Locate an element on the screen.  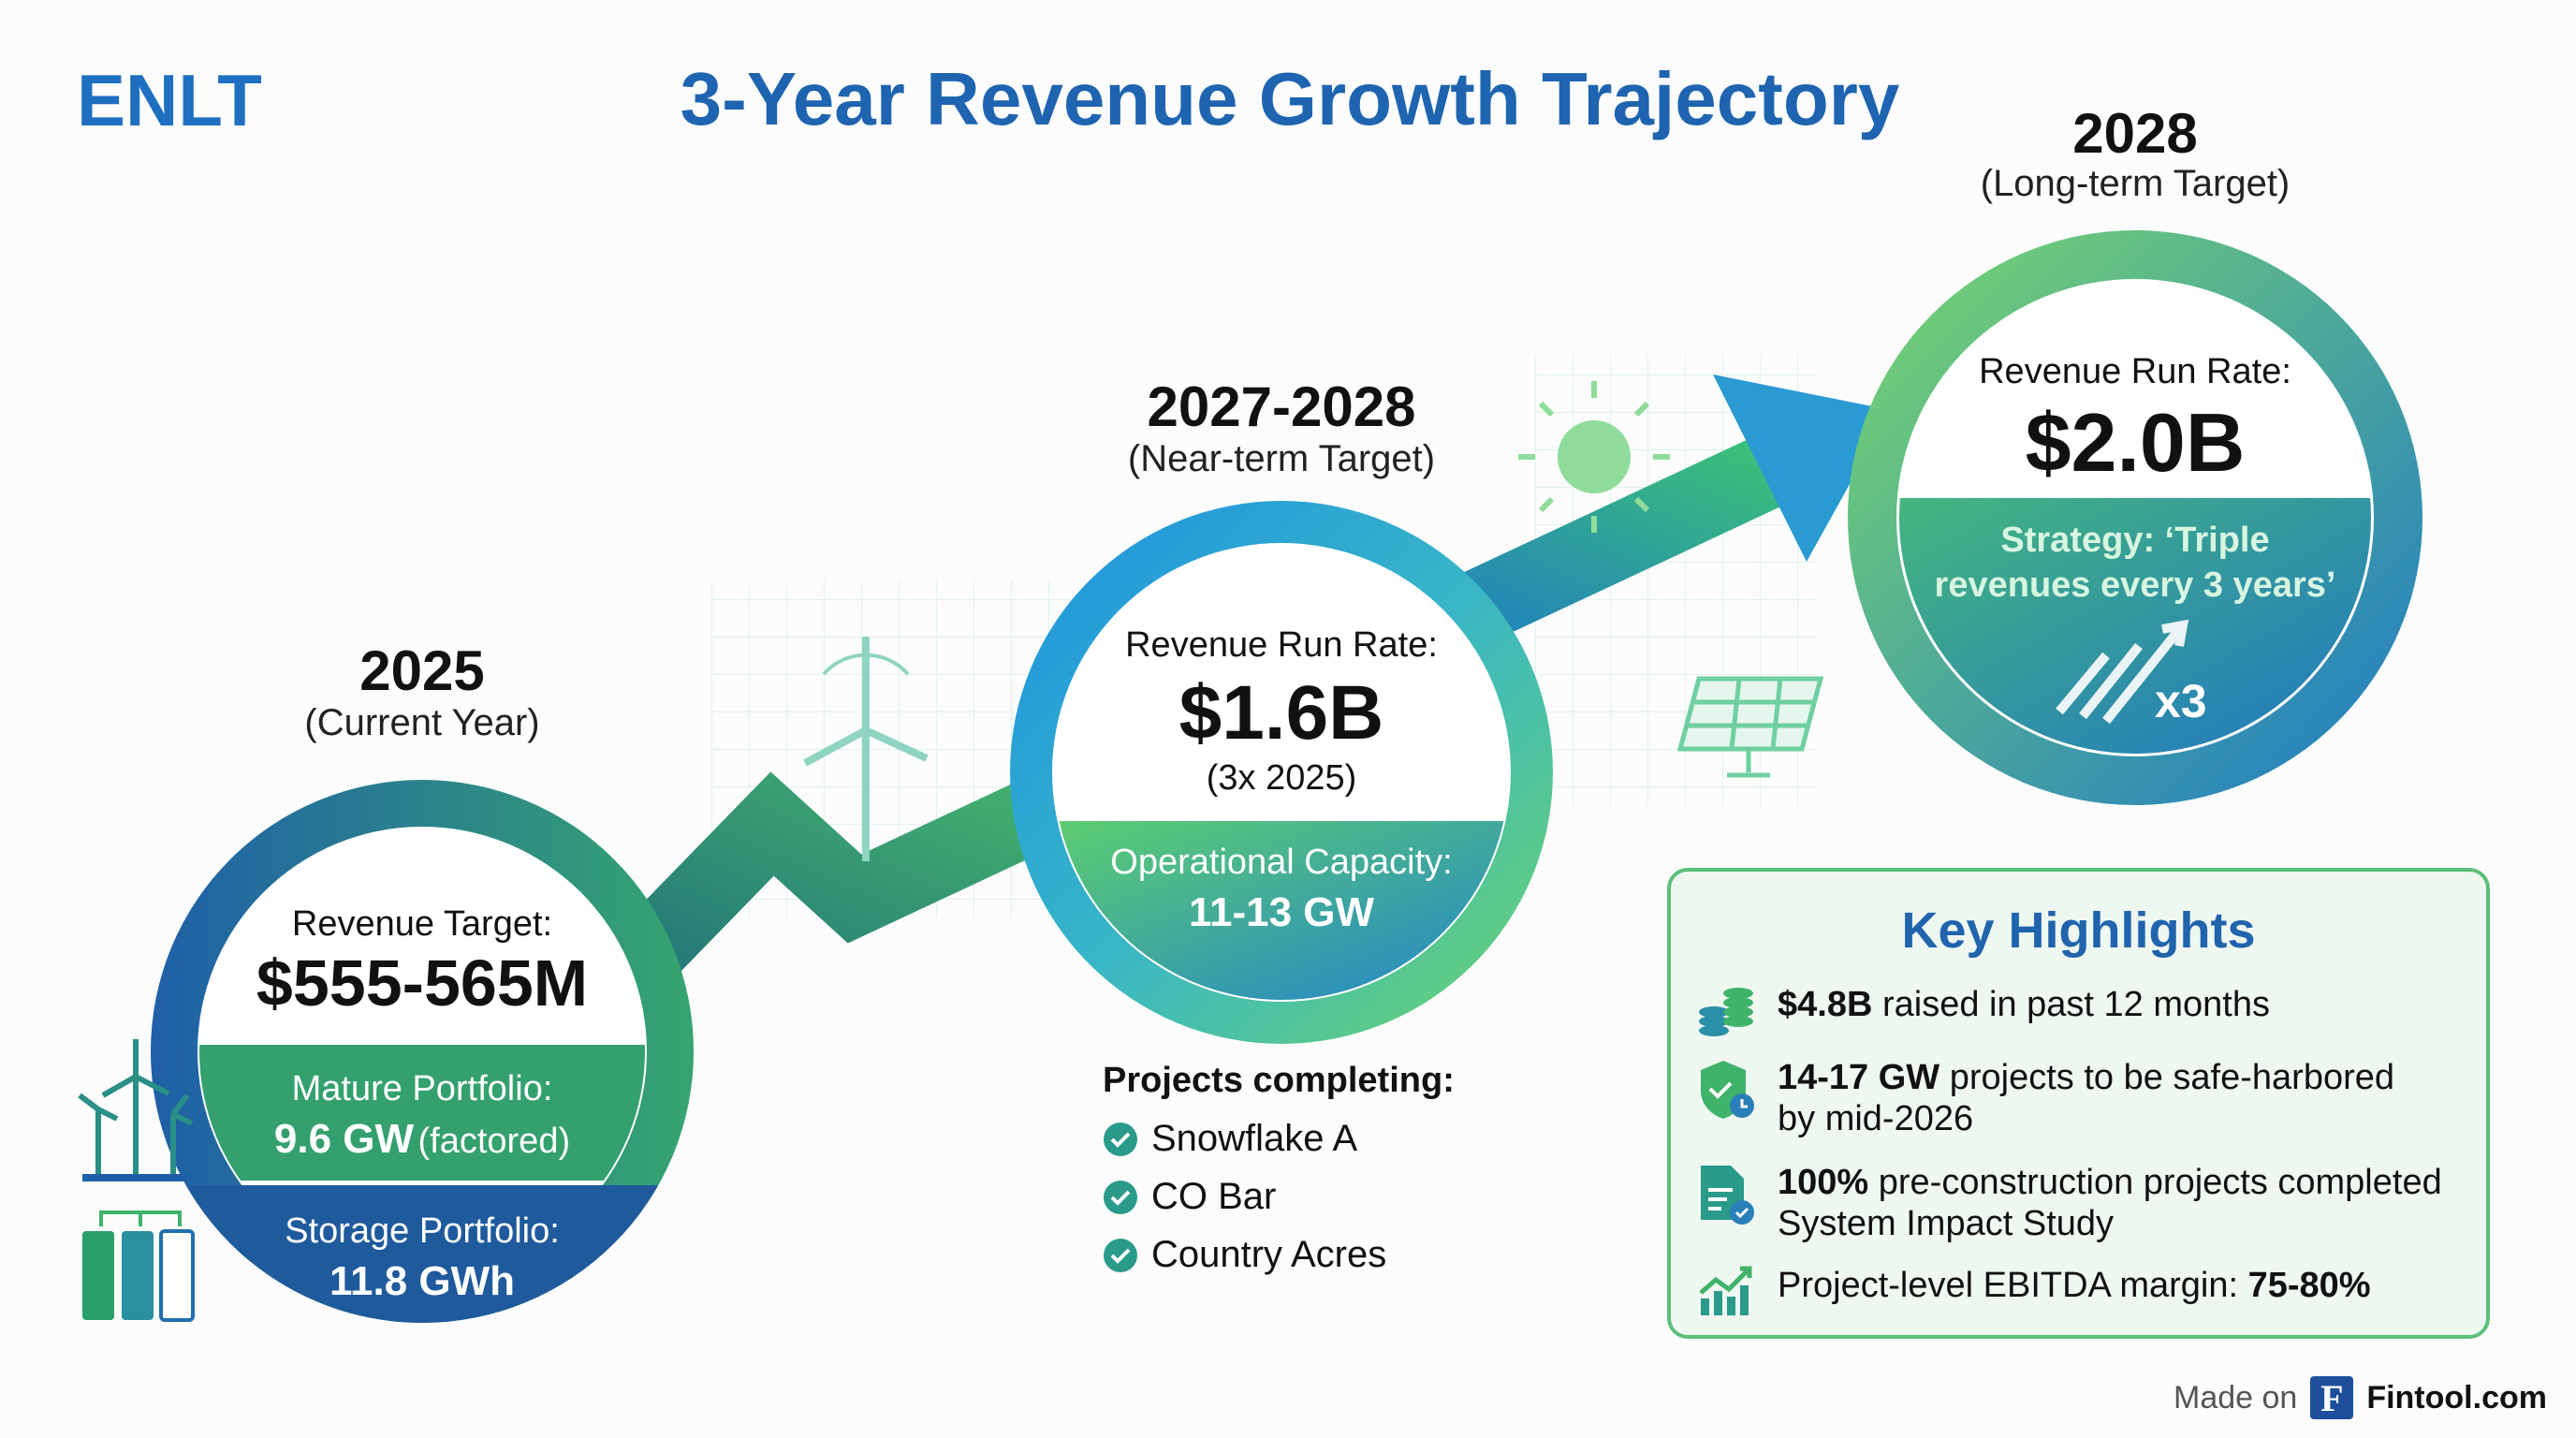
stage-2027-circle is located at coordinates (1281, 772).